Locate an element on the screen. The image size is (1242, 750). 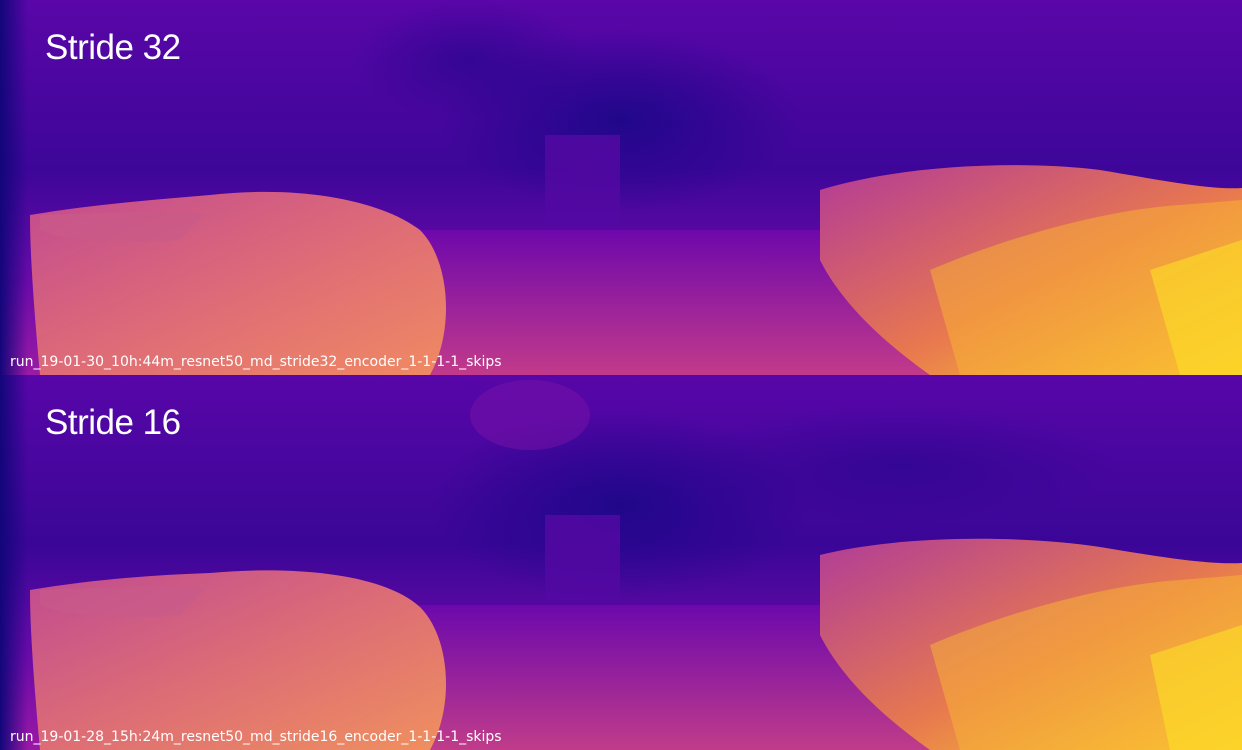
panel-title: Stride 32 is located at coordinates (113, 48).